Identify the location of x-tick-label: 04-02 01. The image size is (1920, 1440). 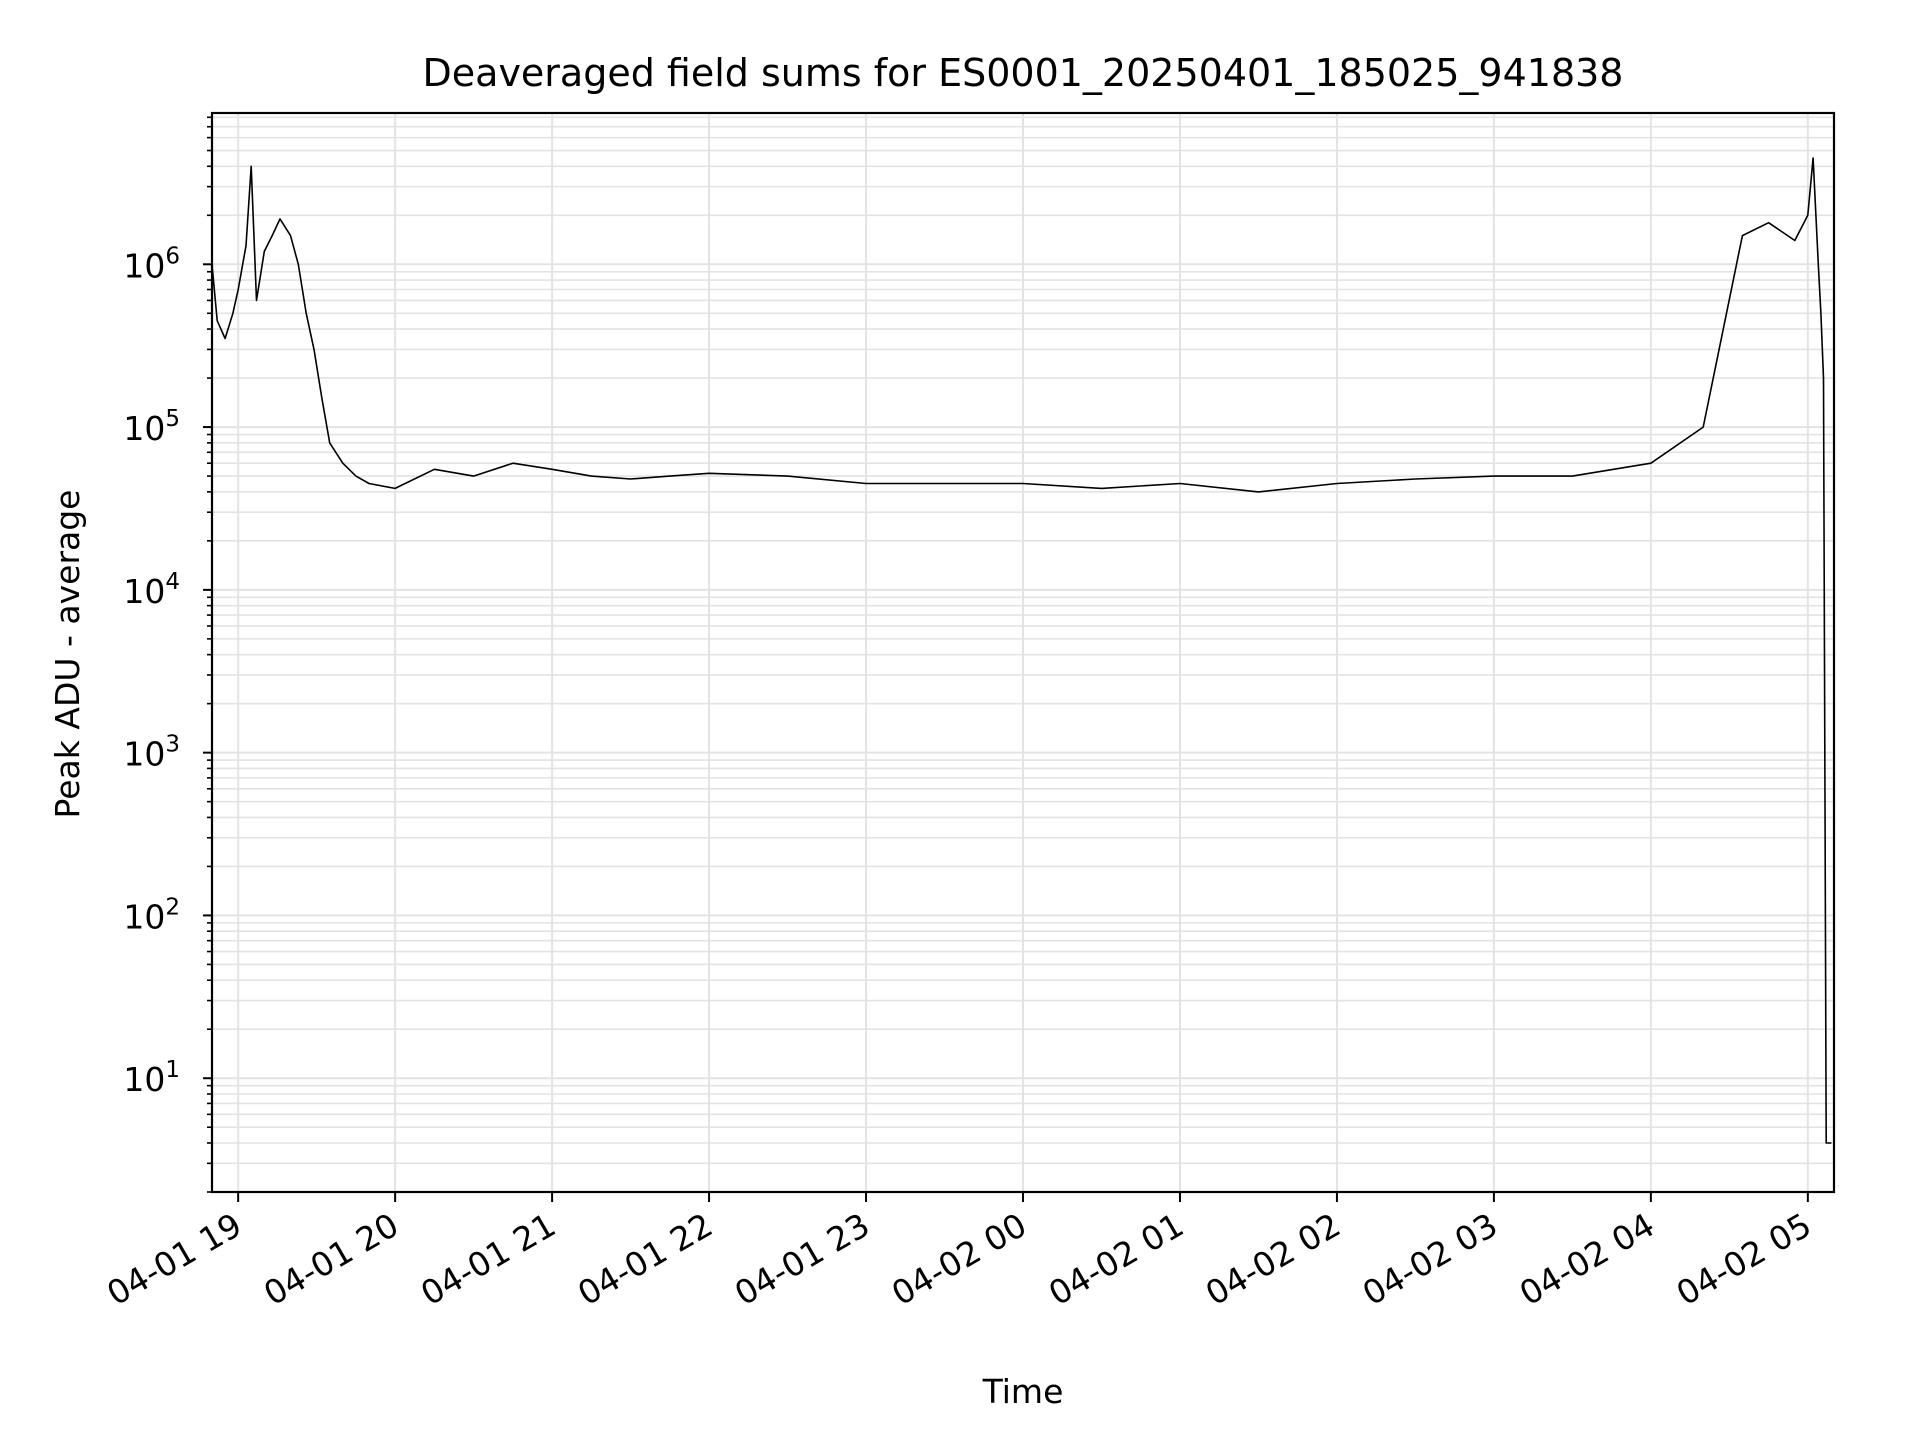
(1116, 1259).